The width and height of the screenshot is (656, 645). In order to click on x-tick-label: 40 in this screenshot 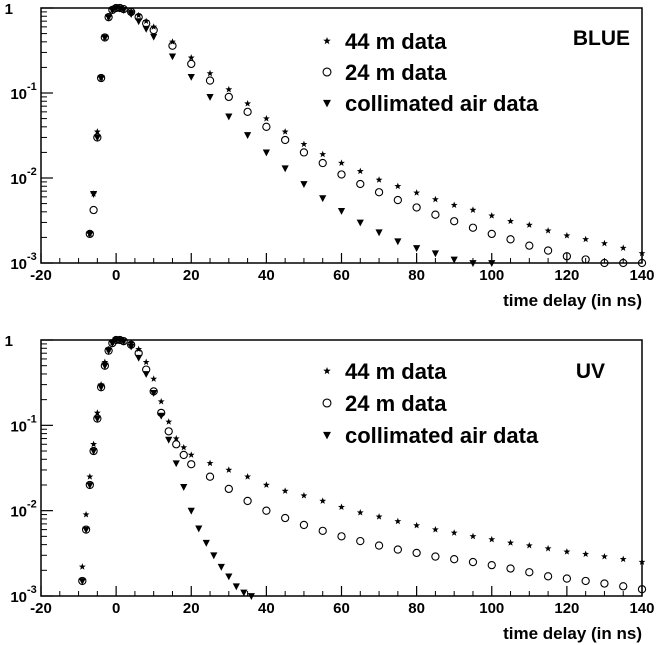, I will do `click(266, 608)`.